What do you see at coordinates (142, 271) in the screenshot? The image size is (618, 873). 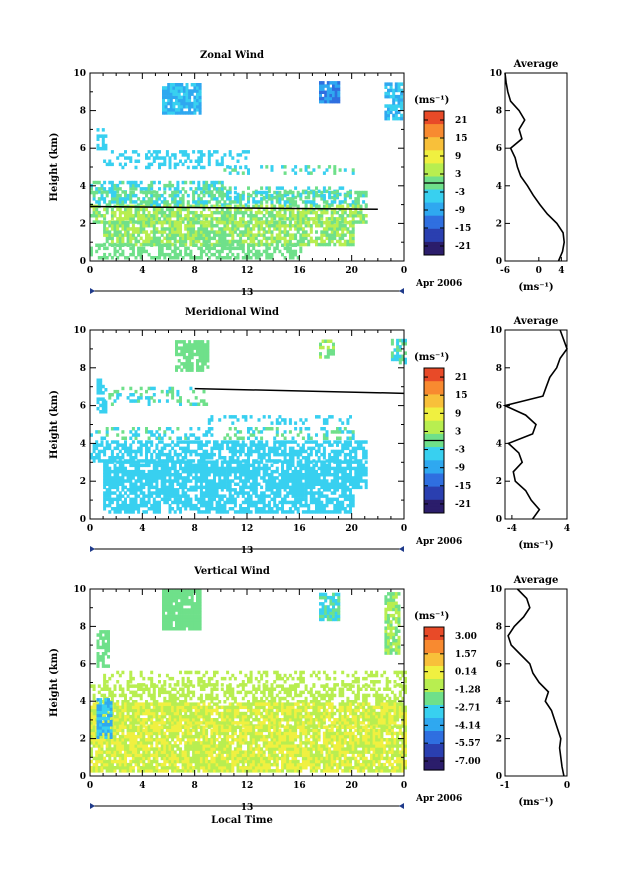 I see `x-tick-label: 4` at bounding box center [142, 271].